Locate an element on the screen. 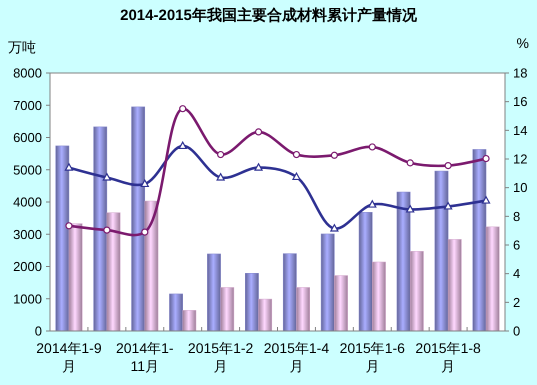 The width and height of the screenshot is (537, 385). y-tick-label: 0 is located at coordinates (38, 331).